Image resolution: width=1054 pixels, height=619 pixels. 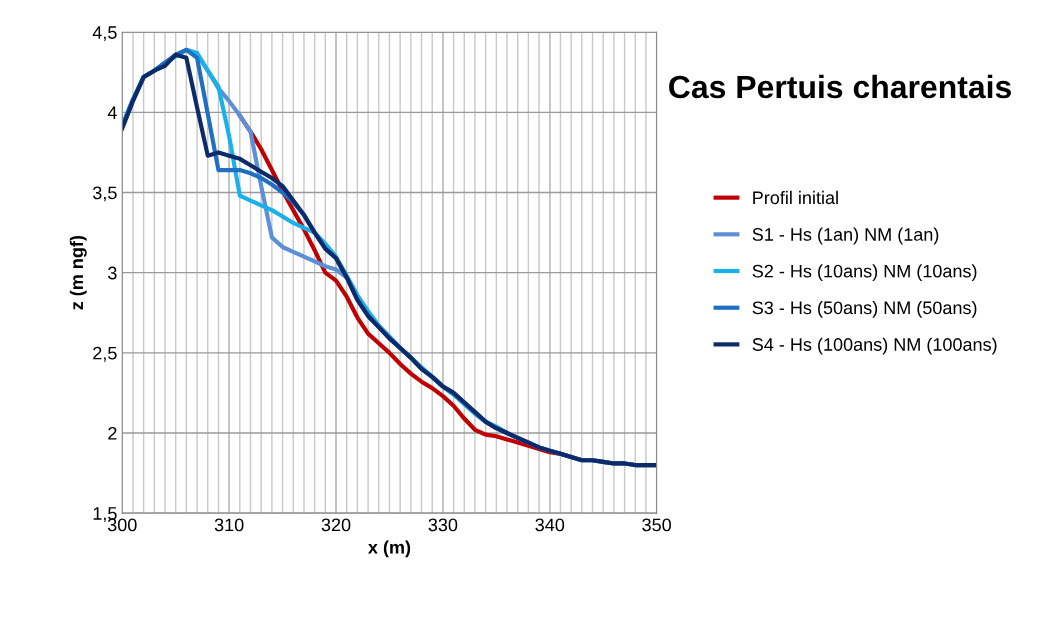 What do you see at coordinates (443, 525) in the screenshot?
I see `x-tick-label: 330` at bounding box center [443, 525].